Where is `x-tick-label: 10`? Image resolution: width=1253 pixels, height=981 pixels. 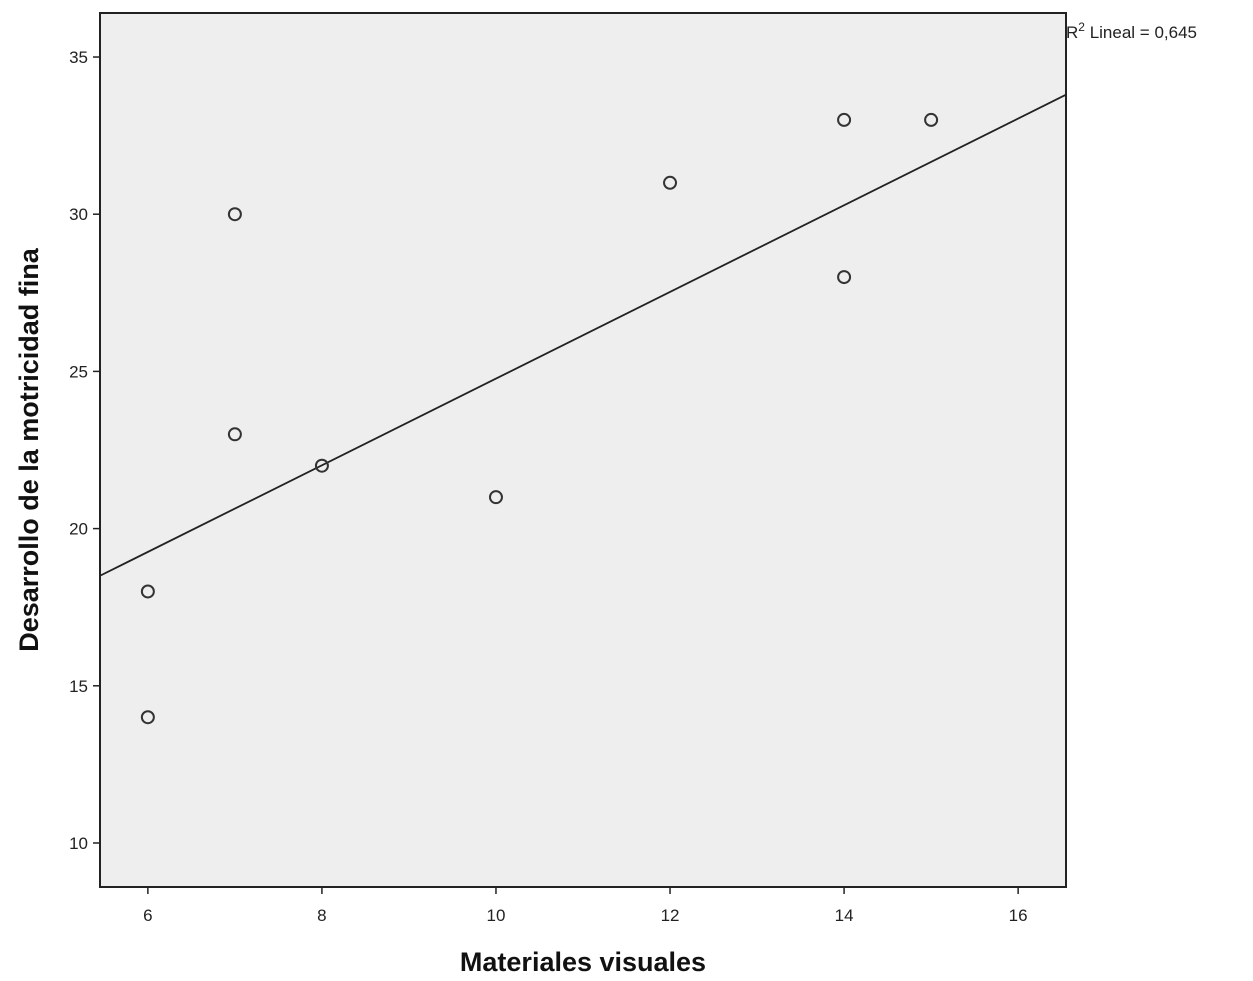 x-tick-label: 10 is located at coordinates (496, 915).